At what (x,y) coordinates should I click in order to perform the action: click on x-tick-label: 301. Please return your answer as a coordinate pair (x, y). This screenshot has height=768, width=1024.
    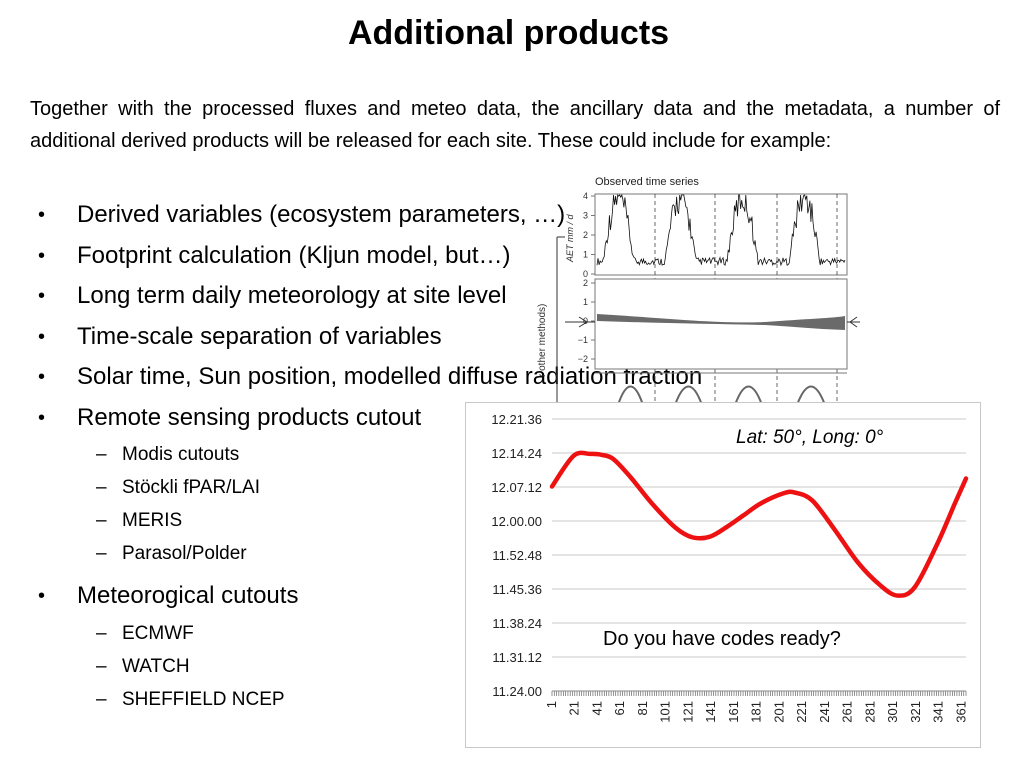
    Looking at the image, I should click on (892, 712).